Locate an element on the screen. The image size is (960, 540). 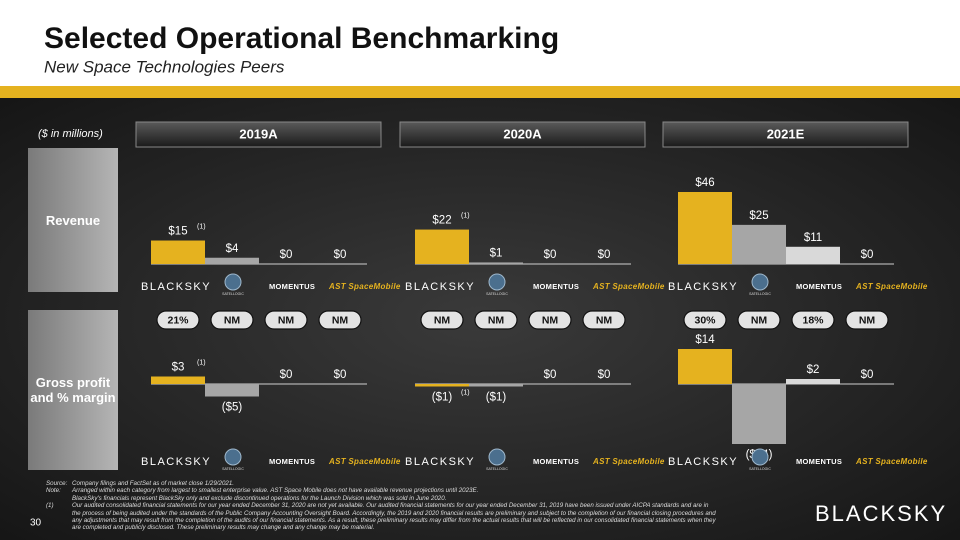
value-label: $1 is located at coordinates (496, 253).